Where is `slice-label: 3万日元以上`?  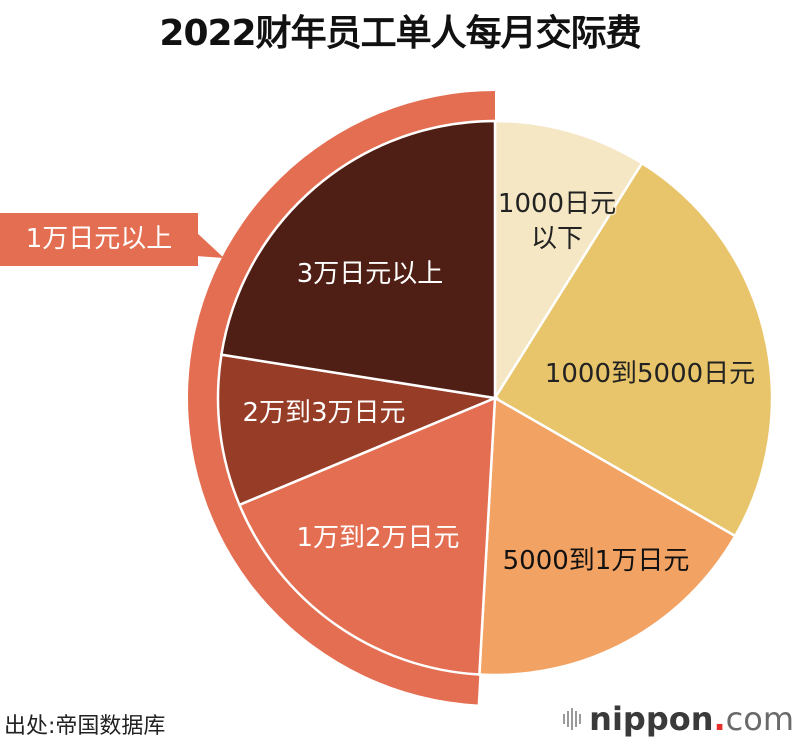 slice-label: 3万日元以上 is located at coordinates (370, 274).